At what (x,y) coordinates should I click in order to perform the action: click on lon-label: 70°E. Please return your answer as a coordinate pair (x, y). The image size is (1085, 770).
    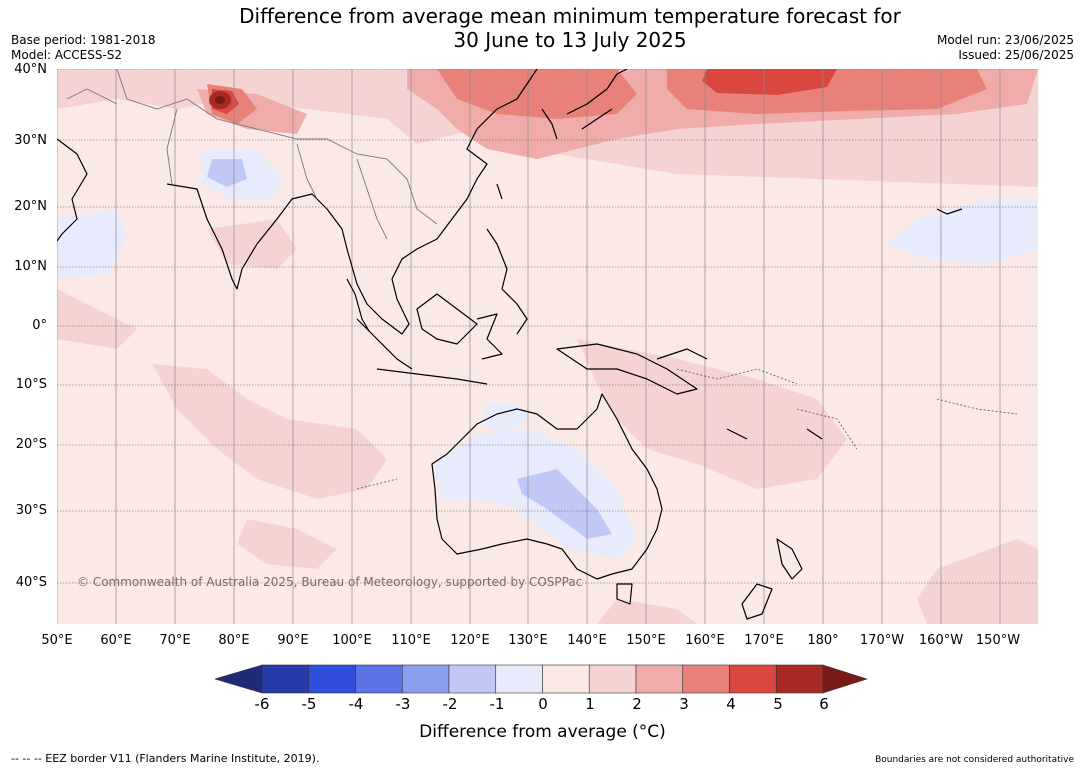
    Looking at the image, I should click on (175, 640).